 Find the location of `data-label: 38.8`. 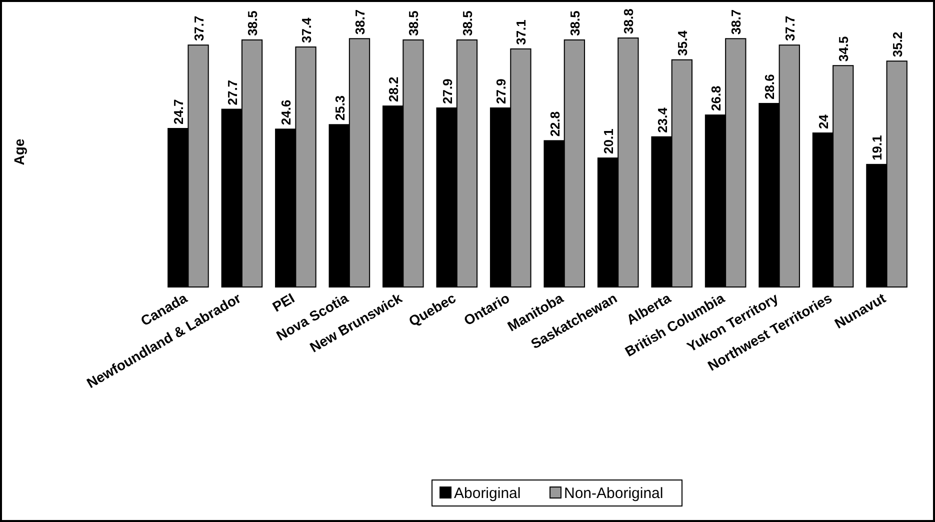

data-label: 38.8 is located at coordinates (628, 21).